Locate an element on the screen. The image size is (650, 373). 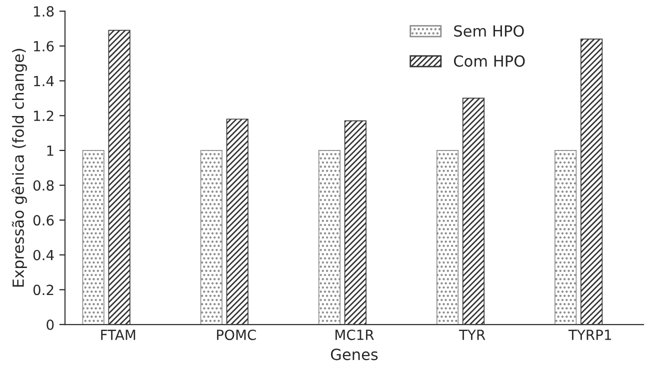
y-tick-label: 1.4 is located at coordinates (44, 81).